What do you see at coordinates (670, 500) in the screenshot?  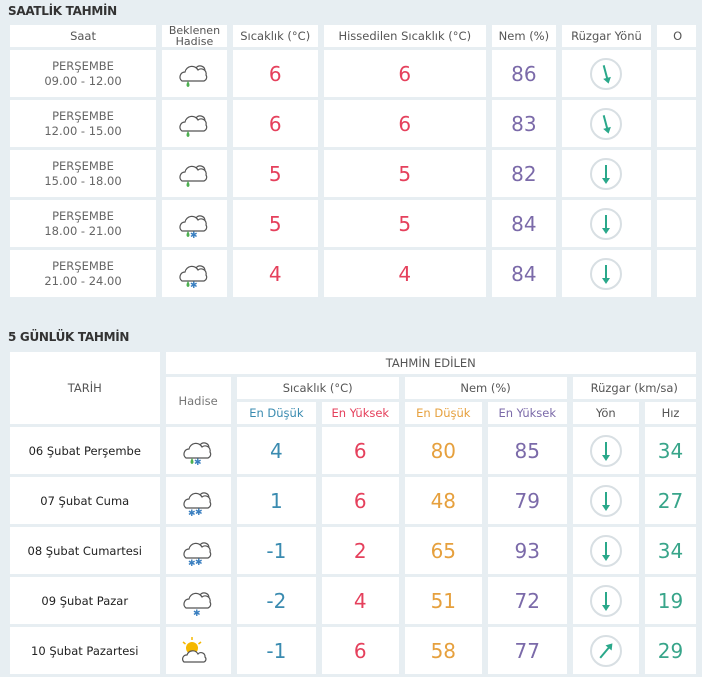 I see `wind-speed: 27` at bounding box center [670, 500].